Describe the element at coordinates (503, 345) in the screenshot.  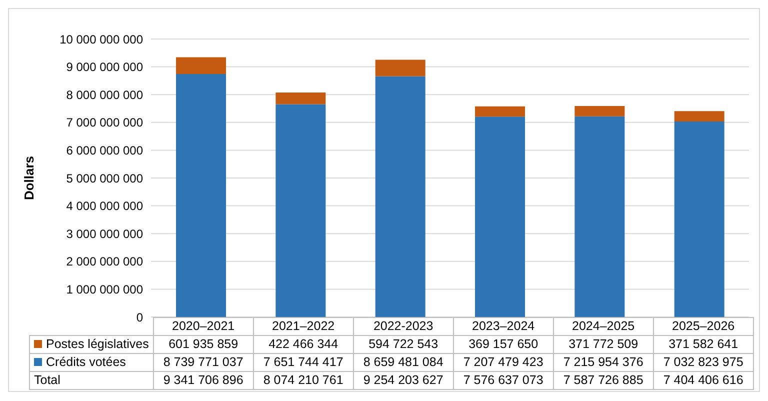
I see `data-label: 369 157 650` at that location.